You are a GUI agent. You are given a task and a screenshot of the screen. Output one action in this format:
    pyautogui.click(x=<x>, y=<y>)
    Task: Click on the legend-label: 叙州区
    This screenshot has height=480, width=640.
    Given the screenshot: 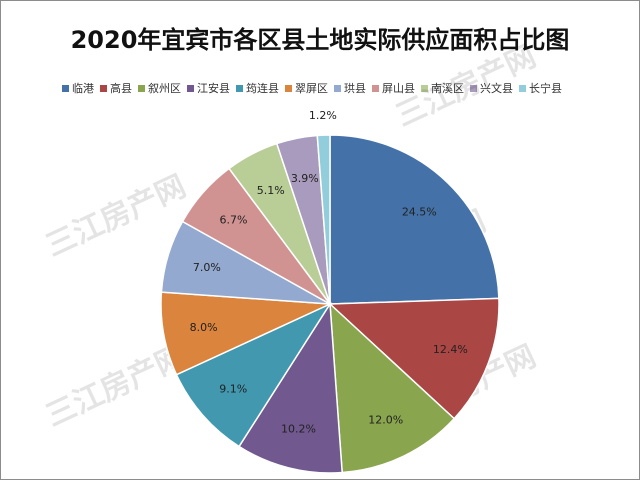 What is the action you would take?
    pyautogui.click(x=164, y=88)
    